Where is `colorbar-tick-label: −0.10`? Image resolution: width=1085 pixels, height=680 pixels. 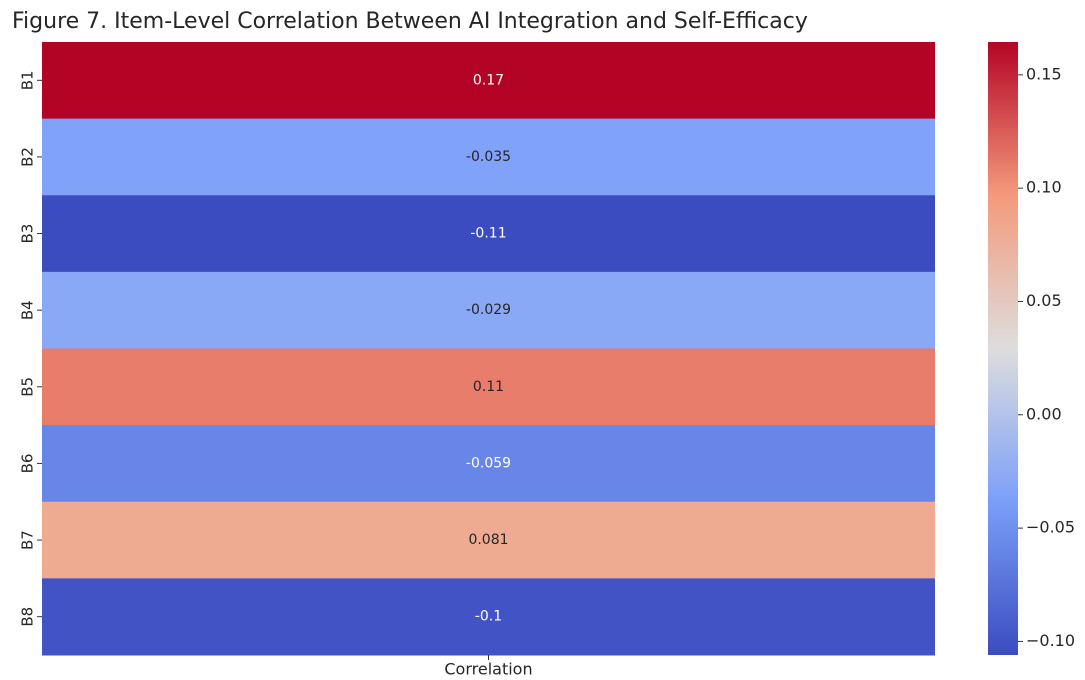
colorbar-tick-label: −0.10 is located at coordinates (1050, 640).